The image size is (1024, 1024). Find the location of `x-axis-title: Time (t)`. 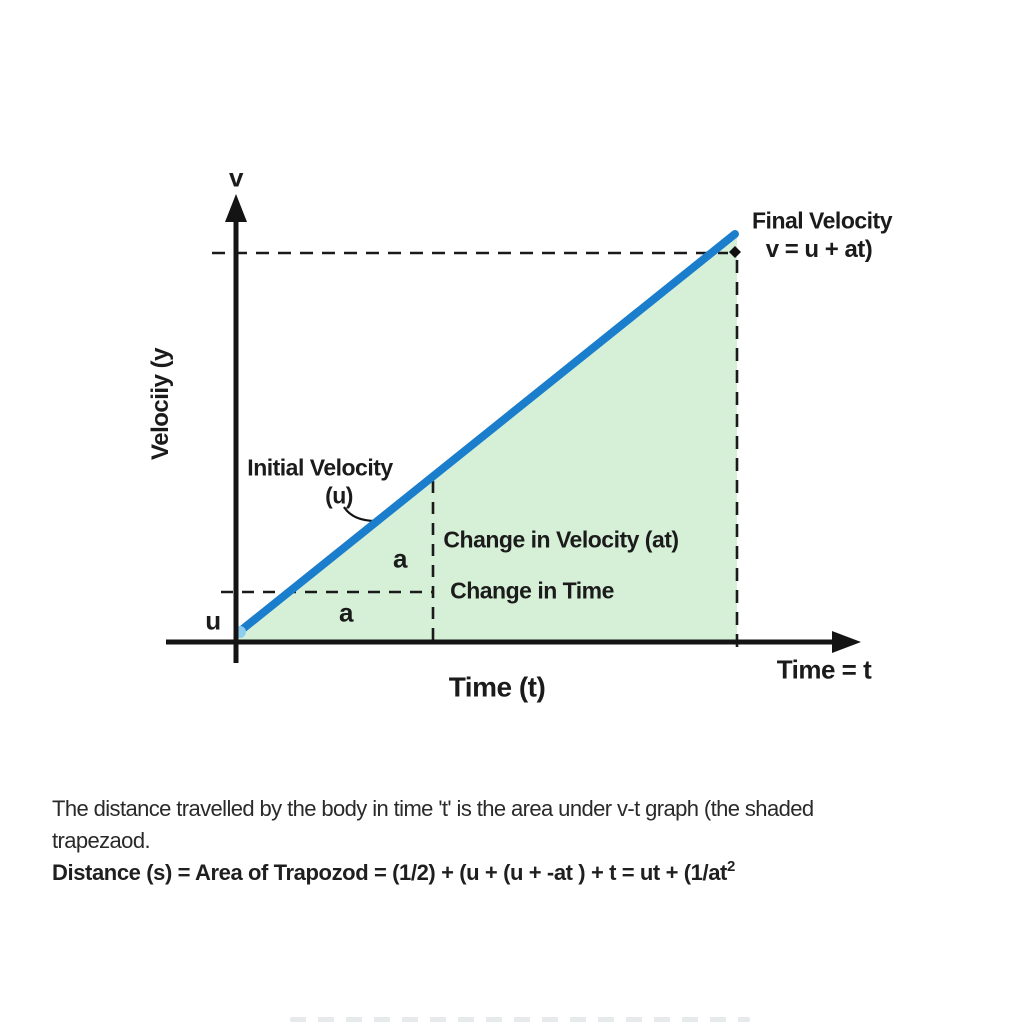

x-axis-title: Time (t) is located at coordinates (497, 687).